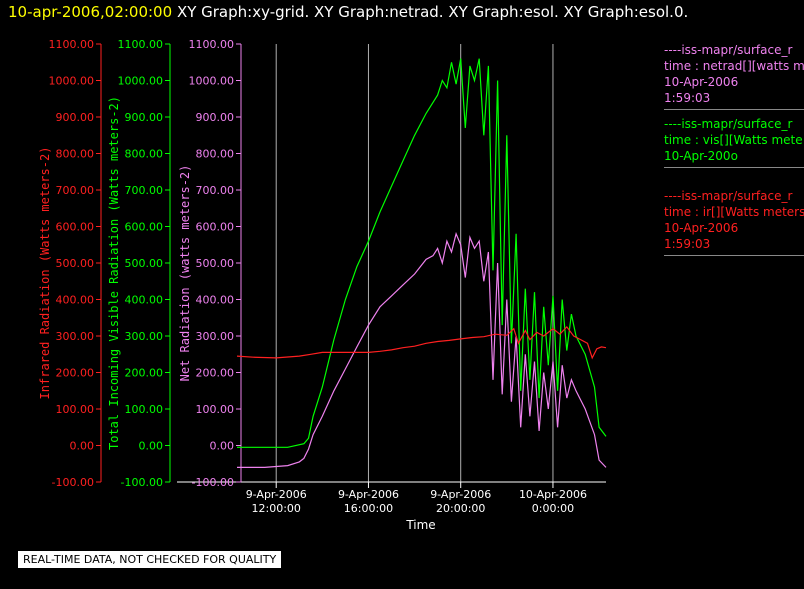 The image size is (804, 589). I want to click on x-tick-label-0: 9-Apr-2006, so click(276, 494).